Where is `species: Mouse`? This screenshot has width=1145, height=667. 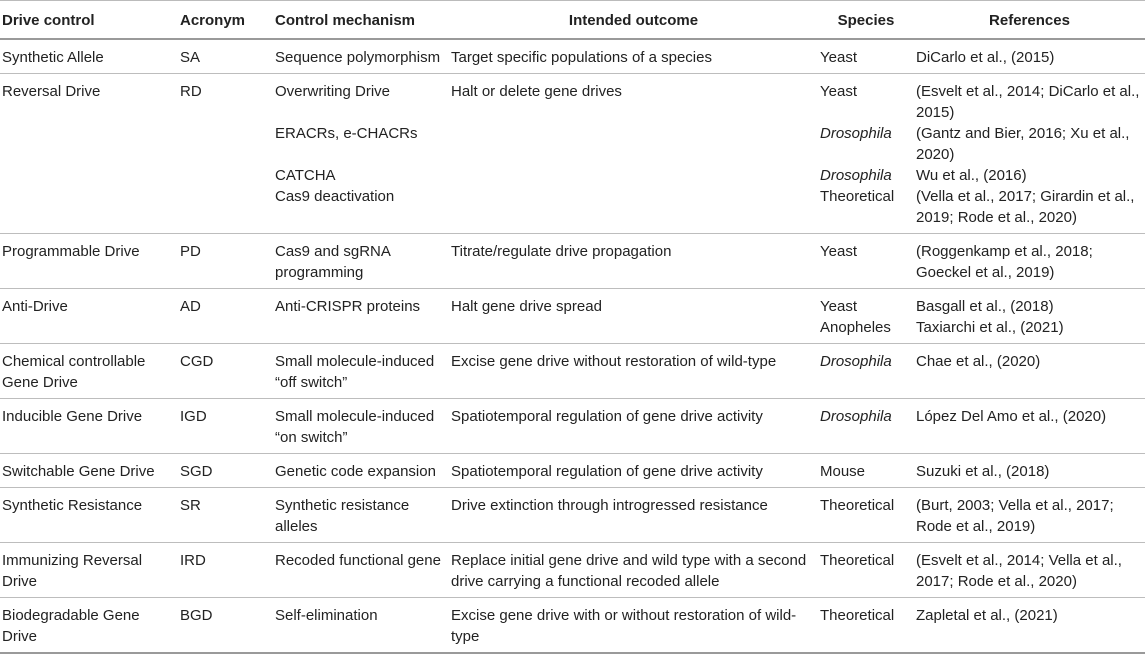
species: Mouse is located at coordinates (866, 470).